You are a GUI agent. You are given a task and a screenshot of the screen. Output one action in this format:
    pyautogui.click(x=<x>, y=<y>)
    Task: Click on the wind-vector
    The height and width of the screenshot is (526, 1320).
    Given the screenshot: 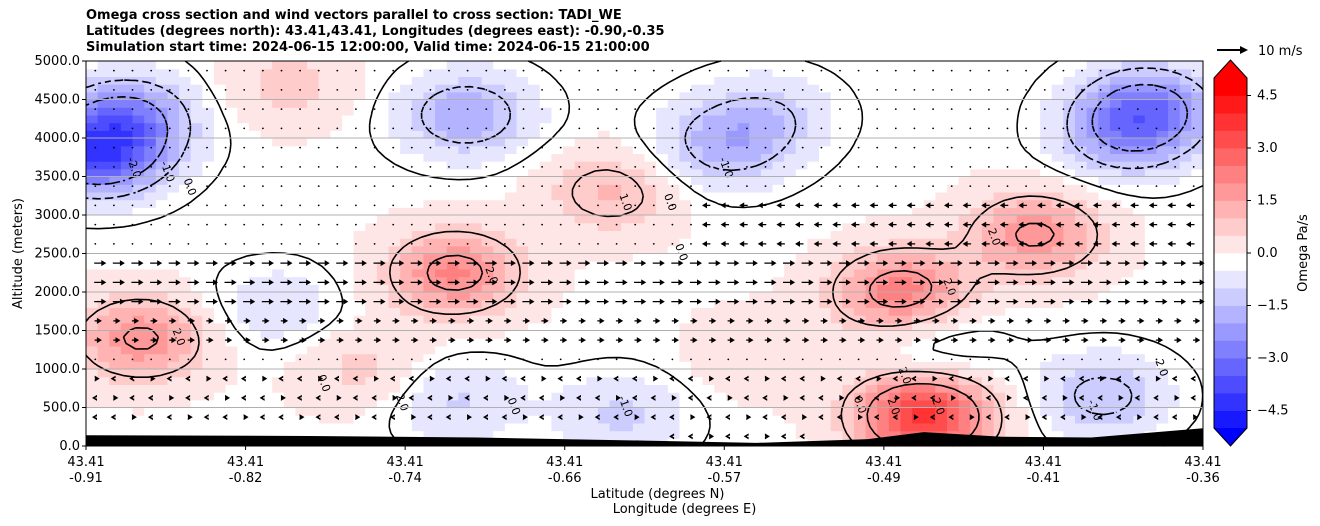 What is the action you would take?
    pyautogui.click(x=169, y=186)
    